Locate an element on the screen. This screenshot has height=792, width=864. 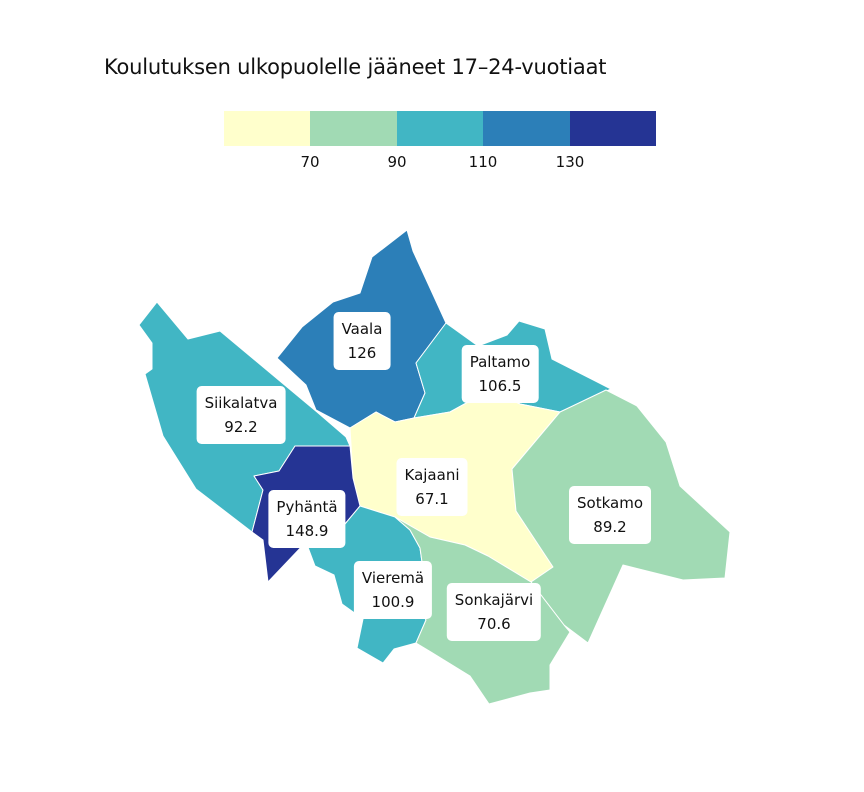
region-name: Sotkamo is located at coordinates (610, 503).